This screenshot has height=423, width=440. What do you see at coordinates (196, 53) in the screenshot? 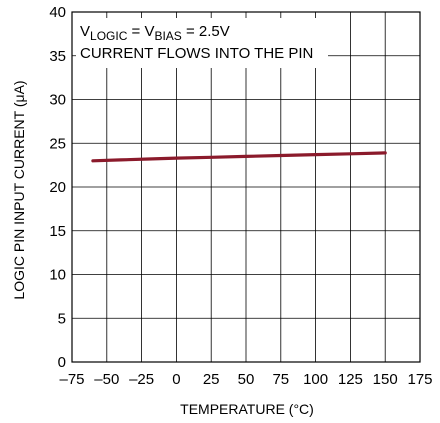
I see `annotation-line-2: CURRENT FLOWS INTO THE PIN` at bounding box center [196, 53].